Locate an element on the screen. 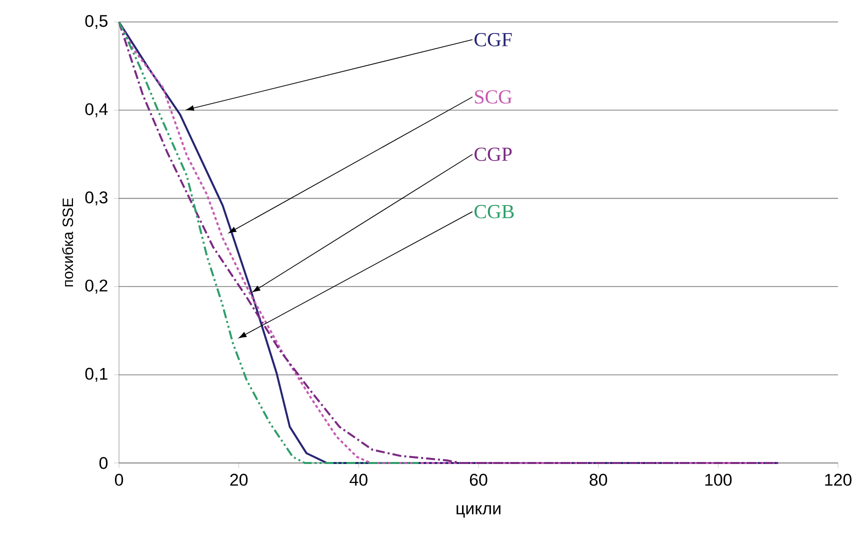  y-axis-title: похибка SSE is located at coordinates (68, 242).